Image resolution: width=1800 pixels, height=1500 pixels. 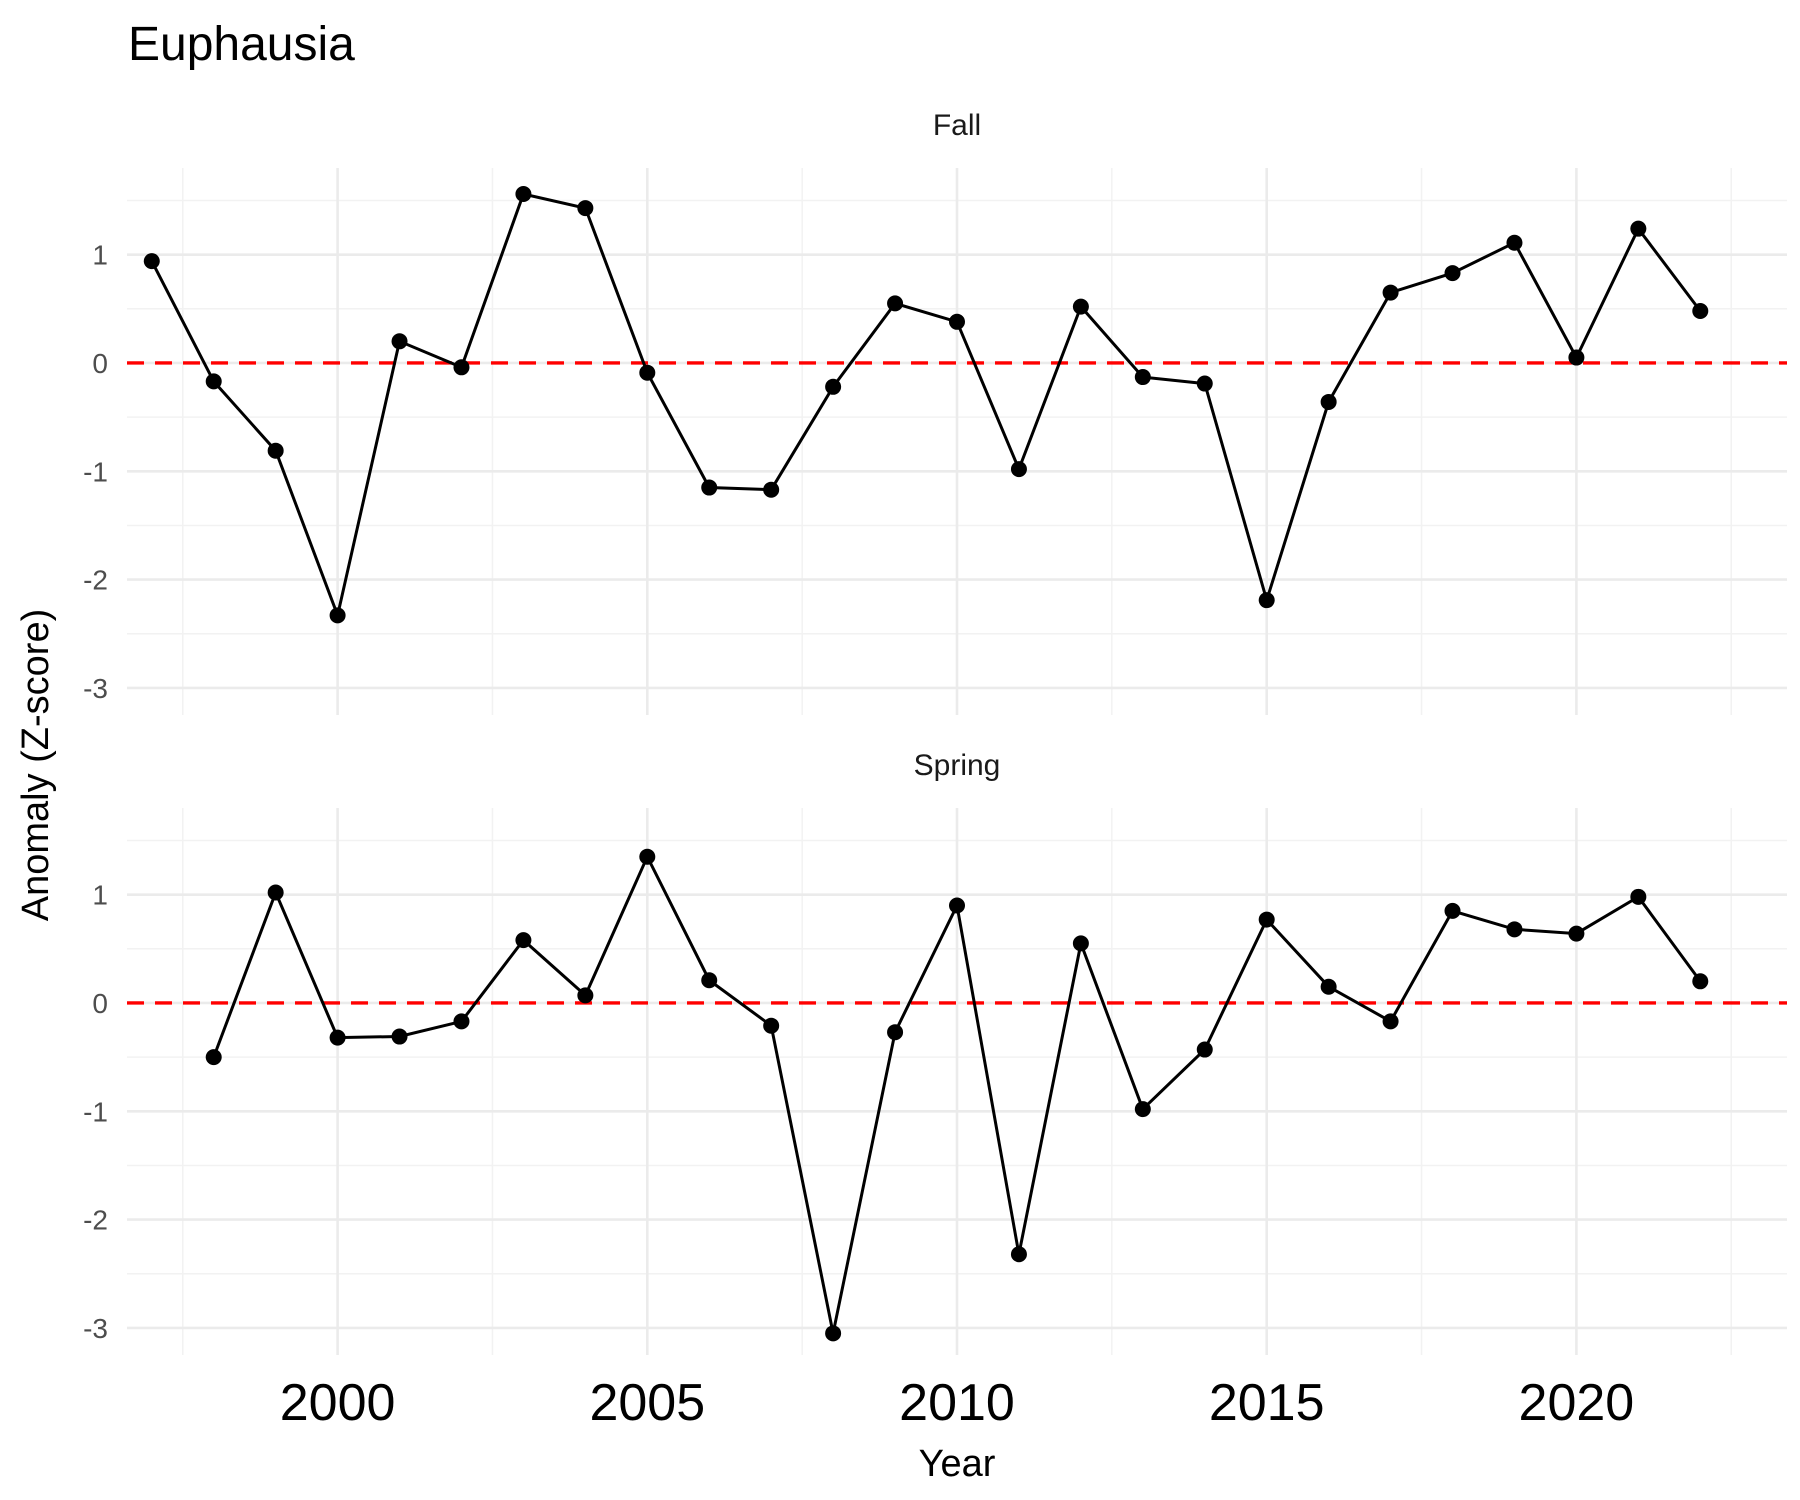 What do you see at coordinates (957, 125) in the screenshot?
I see `facet-strip-label: Fall` at bounding box center [957, 125].